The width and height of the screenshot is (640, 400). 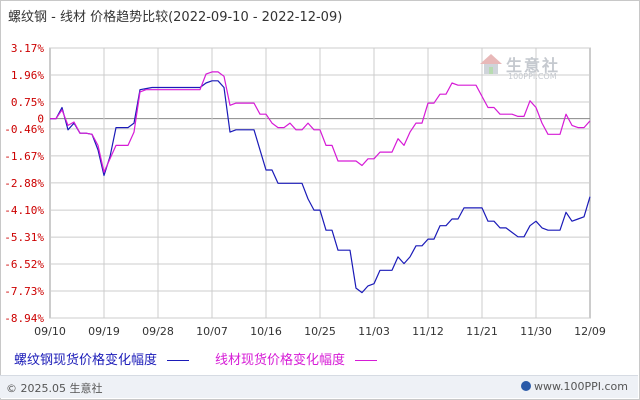 I want to click on y-tick-label: -5.31%, so click(x=24, y=237).